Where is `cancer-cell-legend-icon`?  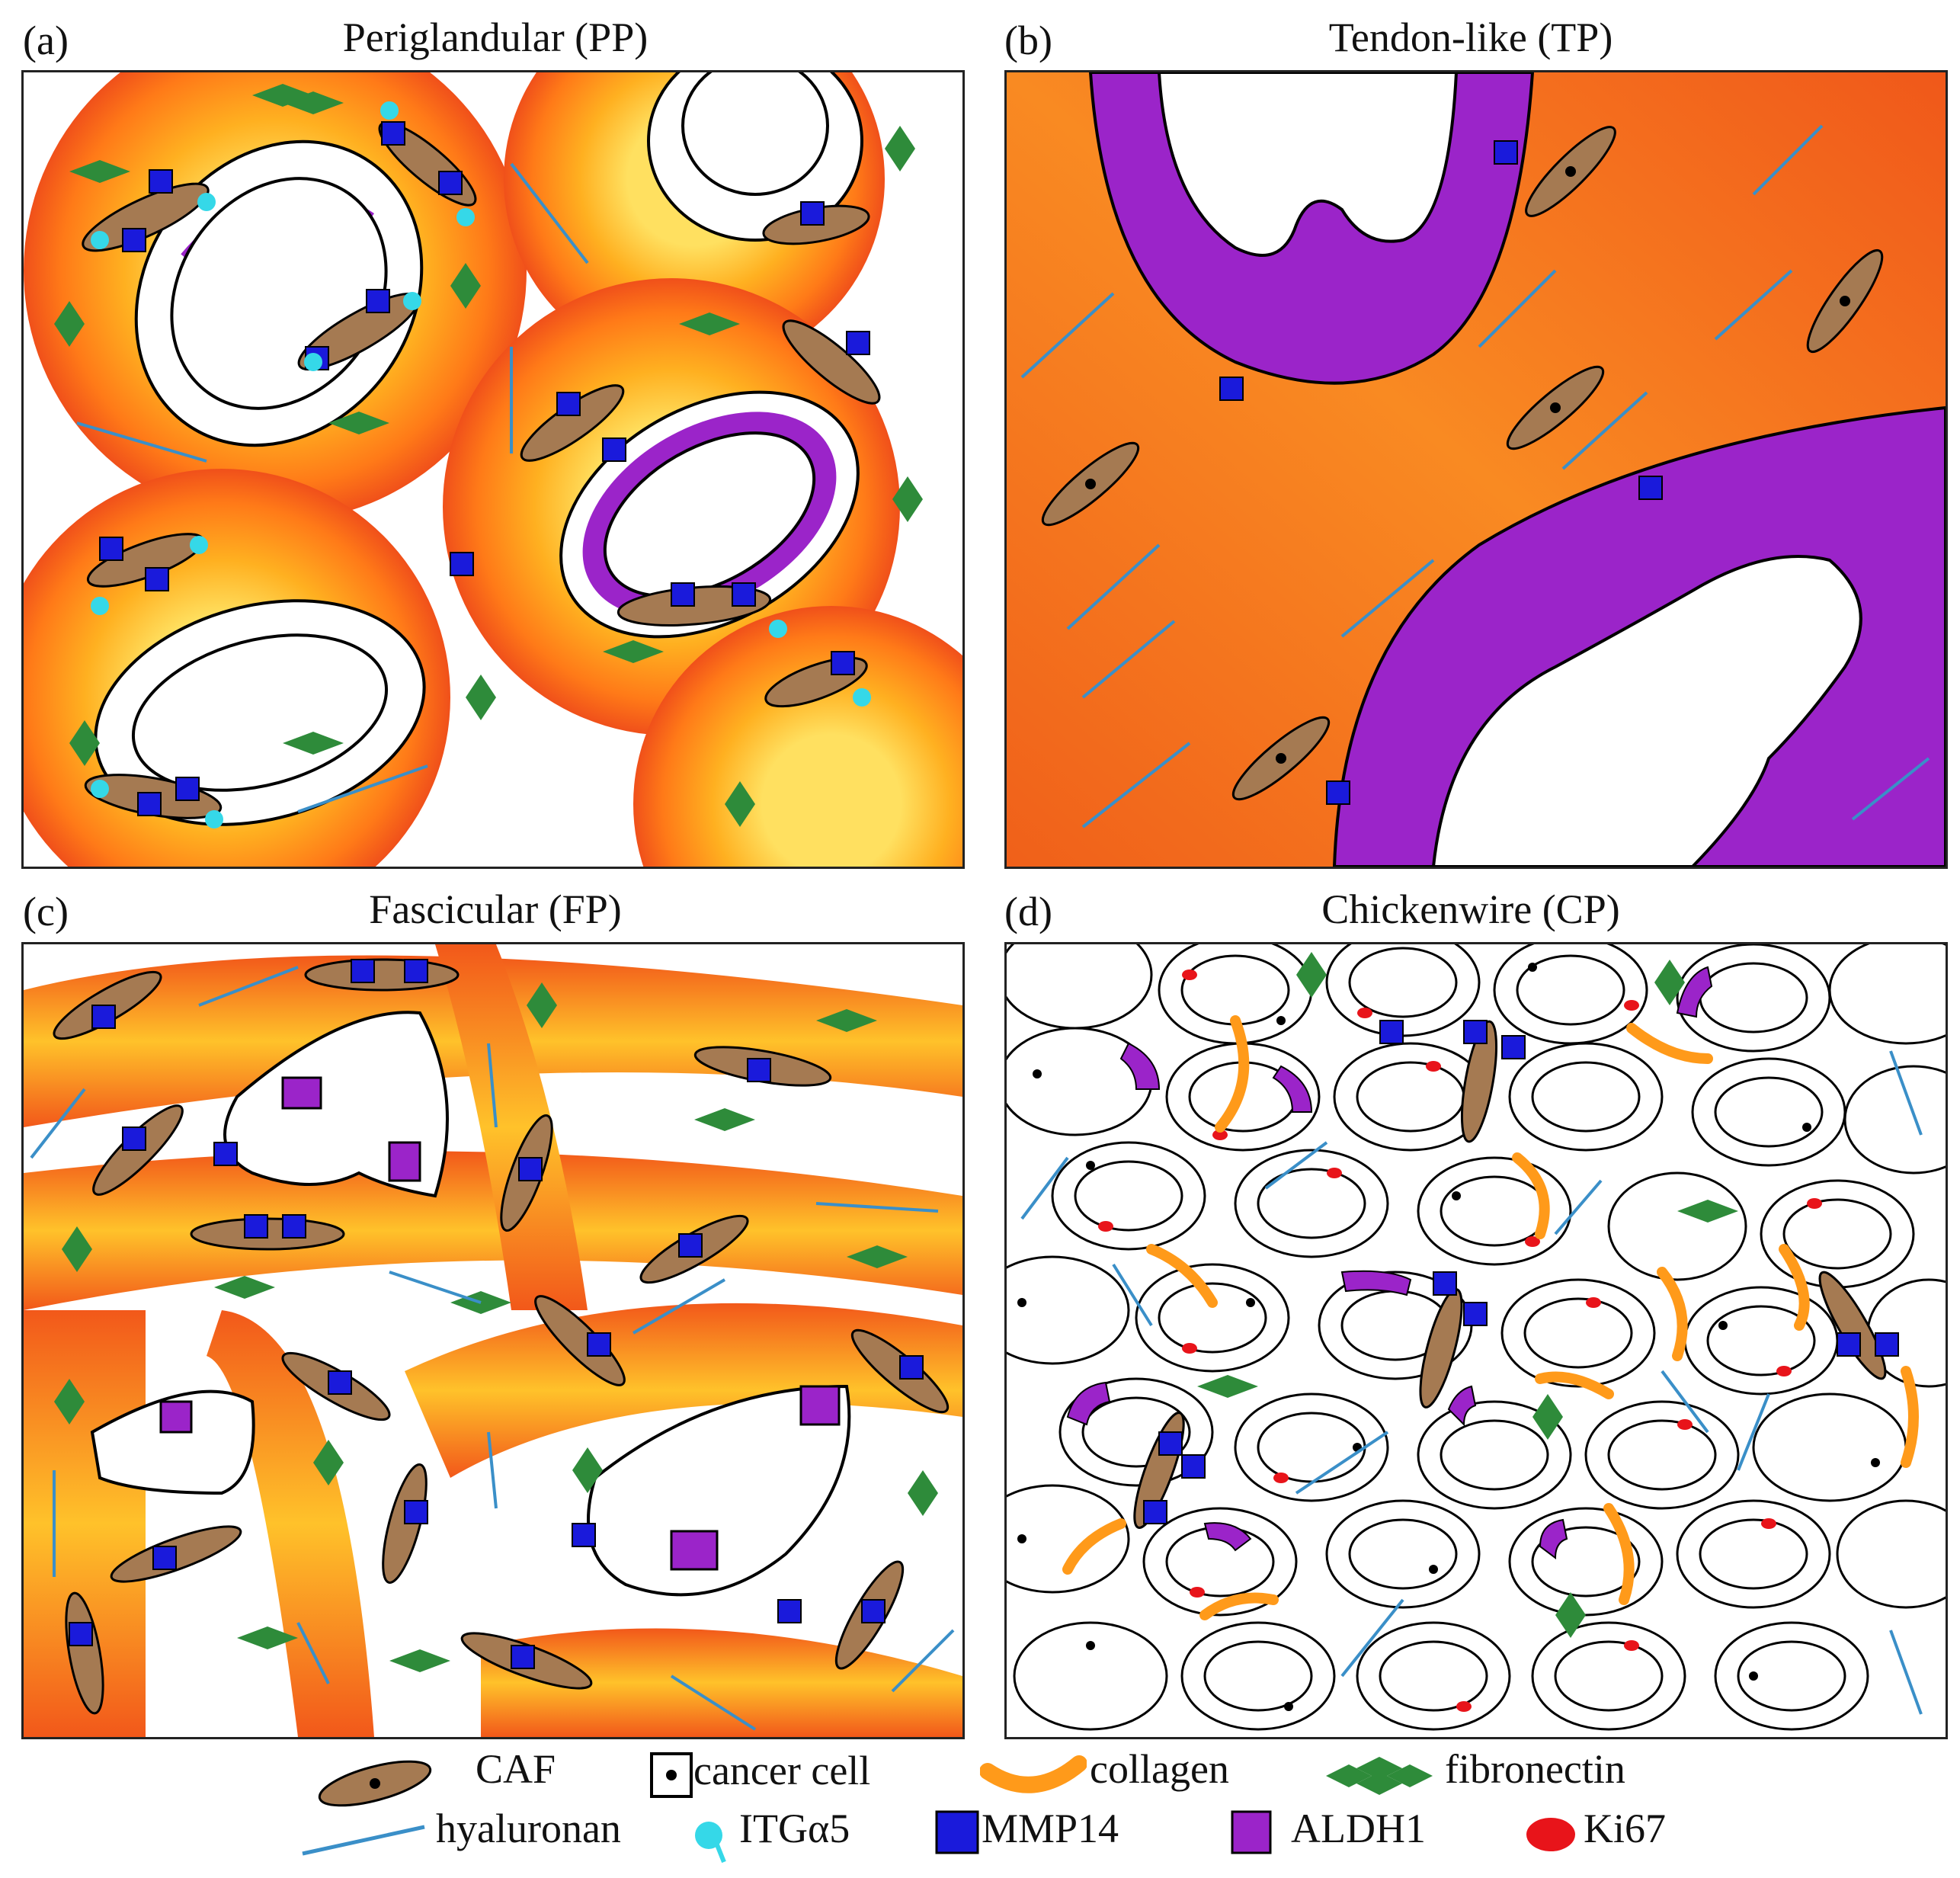
cancer-cell-legend-icon is located at coordinates (671, 1775).